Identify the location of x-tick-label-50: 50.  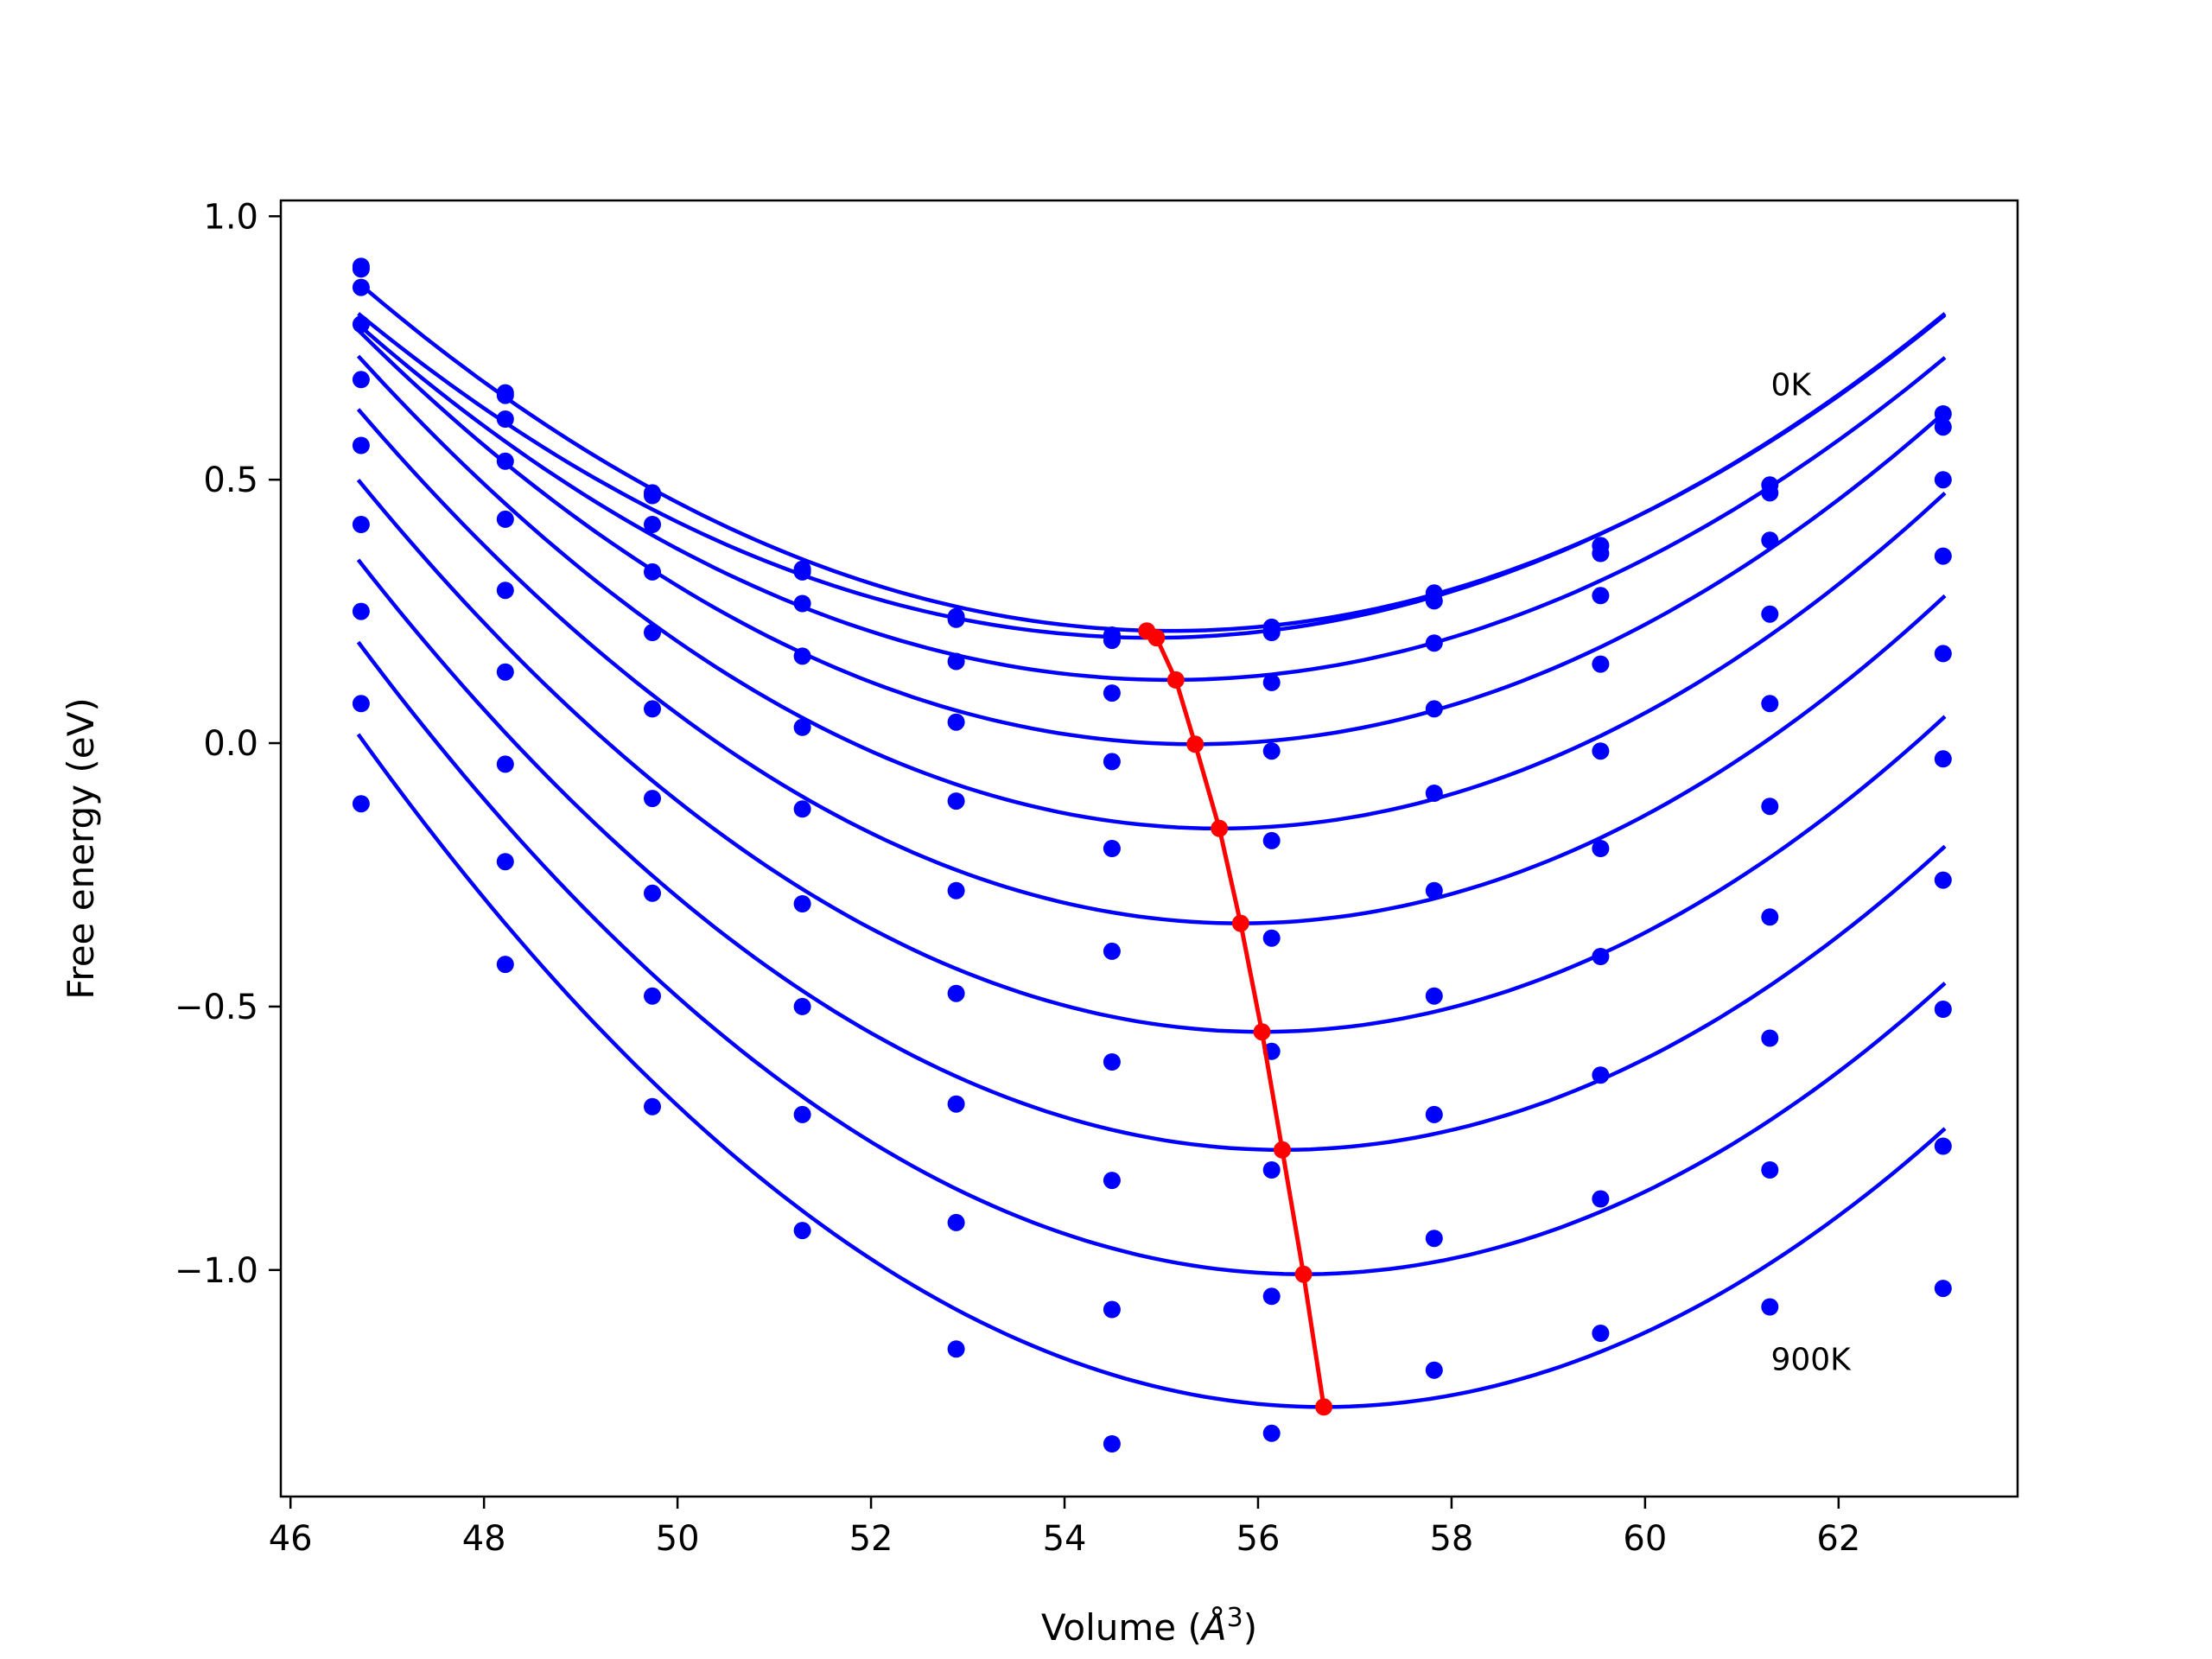
(678, 1539).